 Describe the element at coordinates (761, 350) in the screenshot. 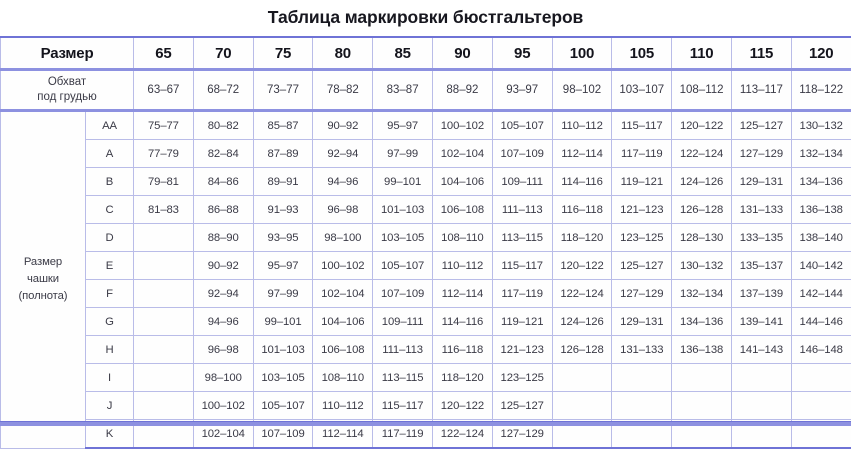

I see `measure-H-115: 141–143` at that location.